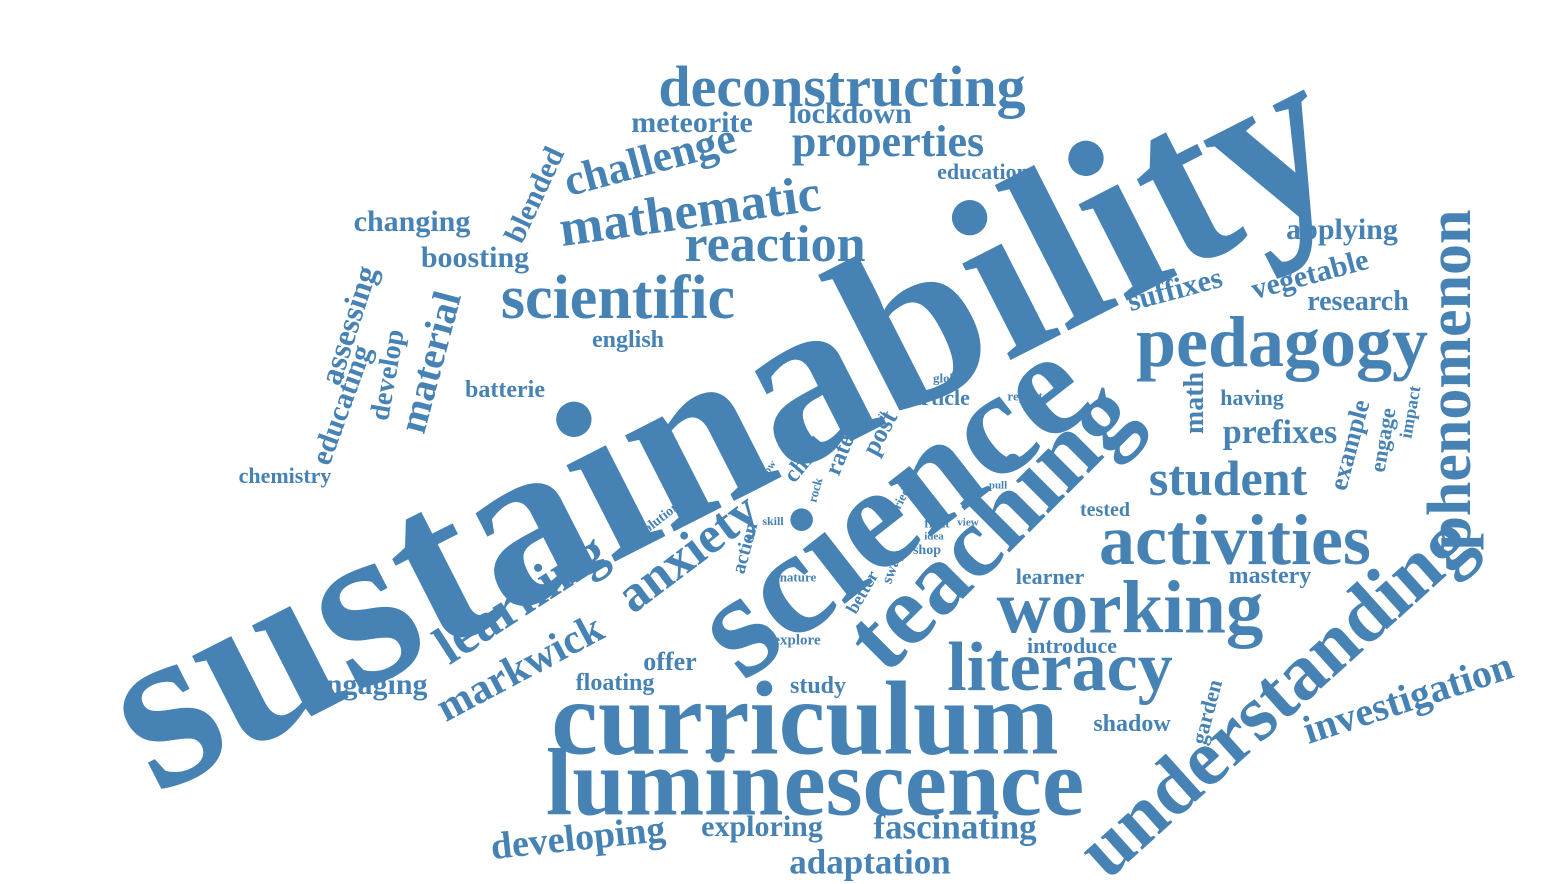  I want to click on word-english: english, so click(628, 340).